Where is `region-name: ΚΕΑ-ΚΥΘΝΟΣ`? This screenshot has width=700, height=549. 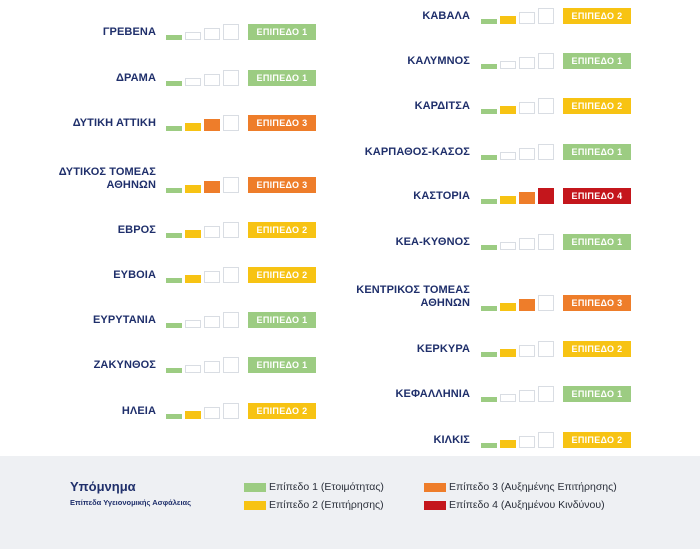
region-name: ΚΕΑ-ΚΥΘΝΟΣ is located at coordinates (235, 242).